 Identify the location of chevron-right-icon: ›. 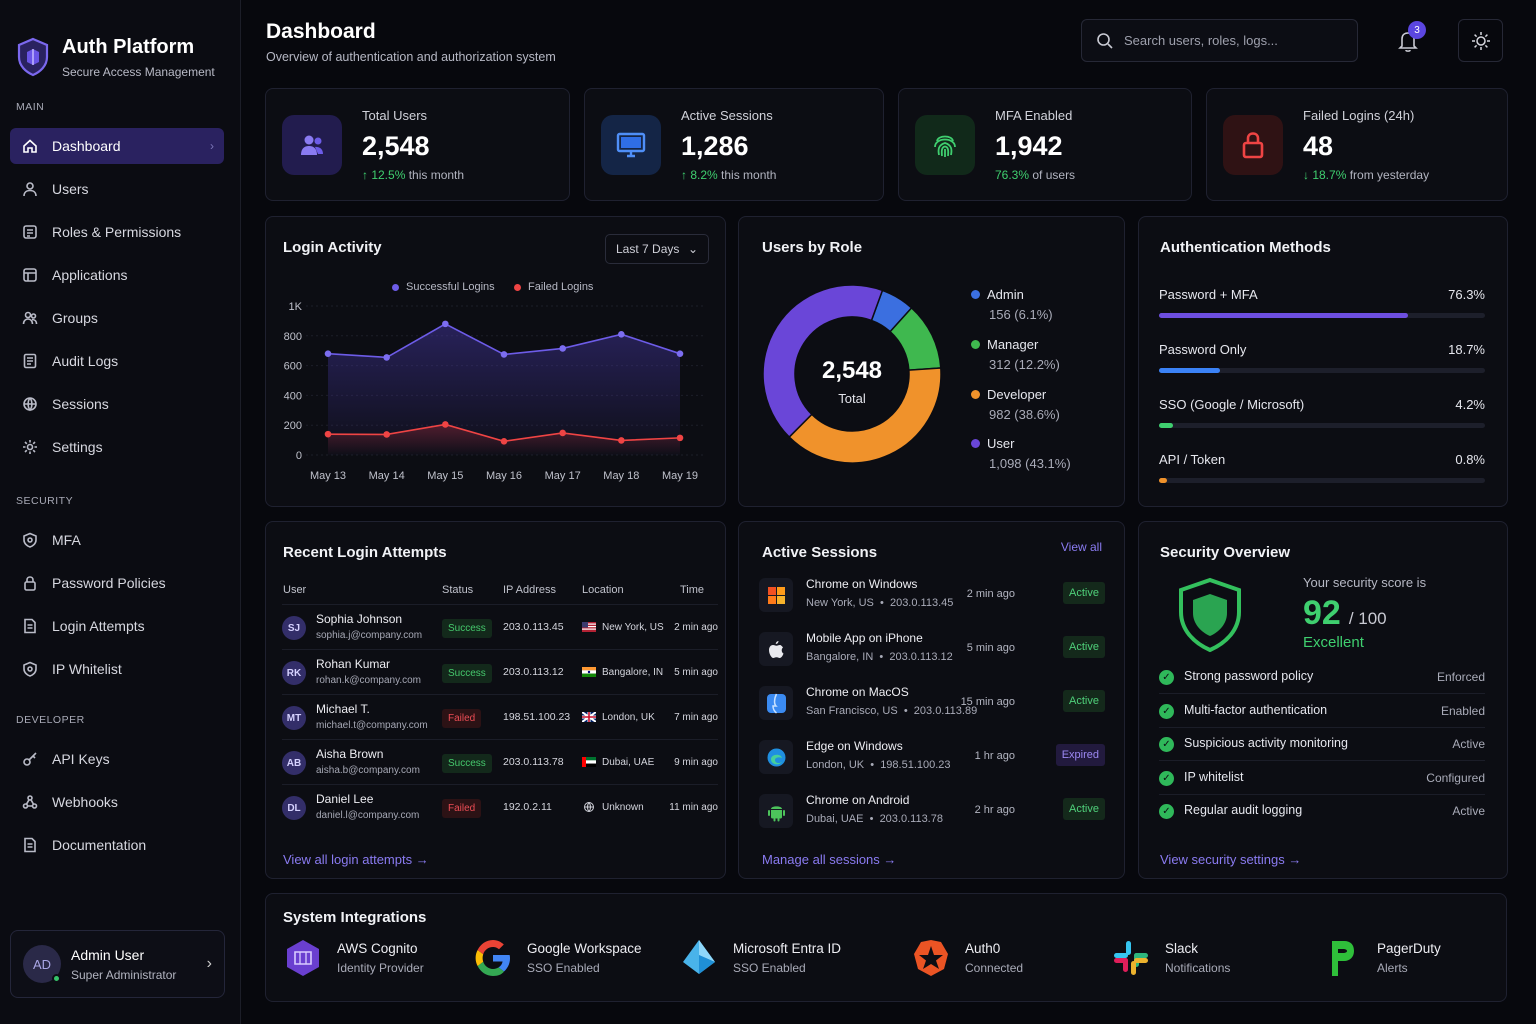
(212, 146).